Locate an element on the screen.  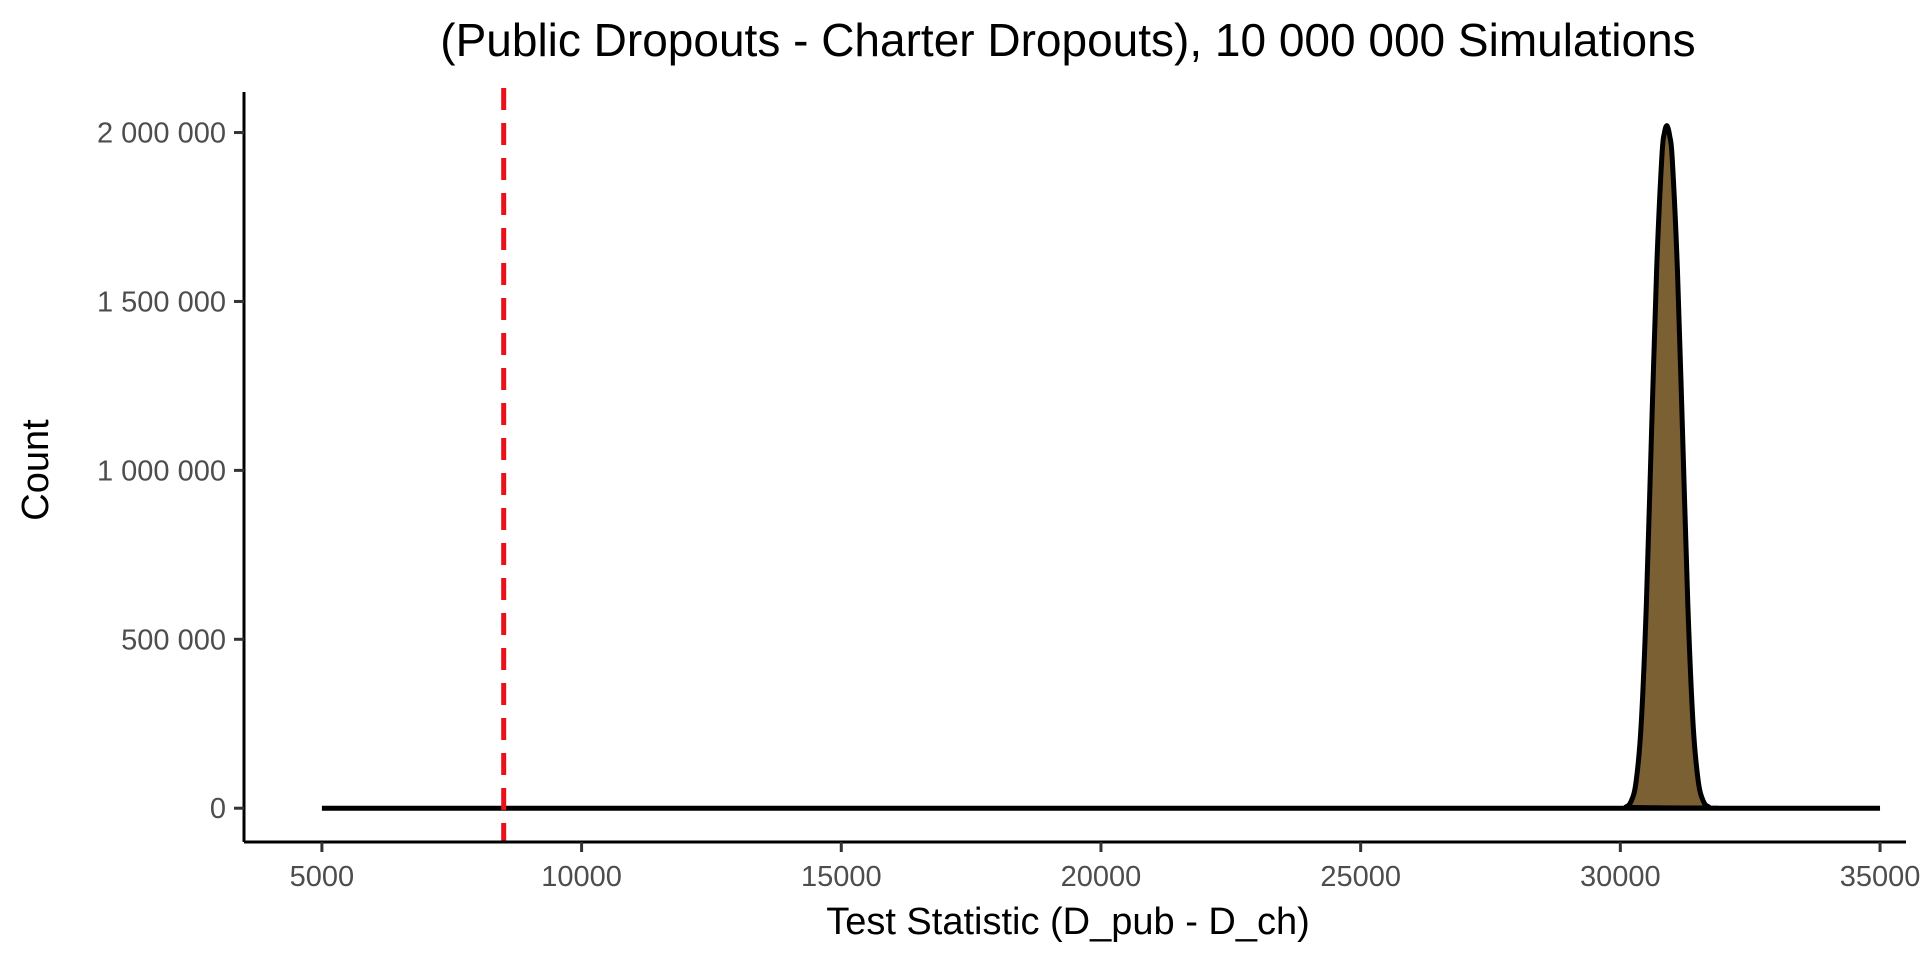
x-tick-label: 35000 is located at coordinates (1880, 877).